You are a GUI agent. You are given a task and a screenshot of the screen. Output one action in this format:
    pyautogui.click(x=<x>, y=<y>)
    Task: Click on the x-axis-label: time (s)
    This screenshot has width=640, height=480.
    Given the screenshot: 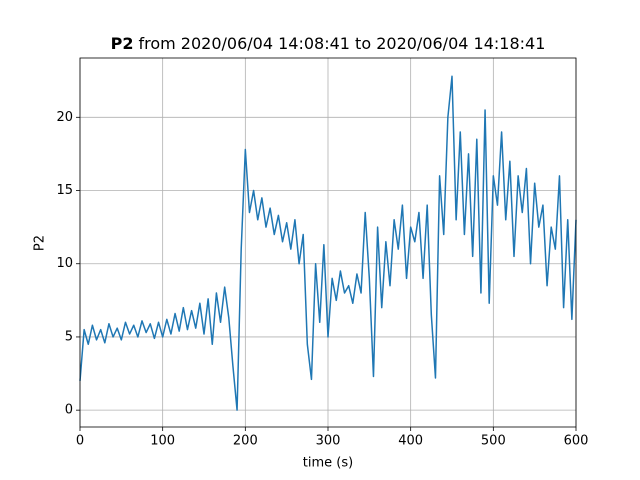 What is the action you would take?
    pyautogui.click(x=328, y=463)
    